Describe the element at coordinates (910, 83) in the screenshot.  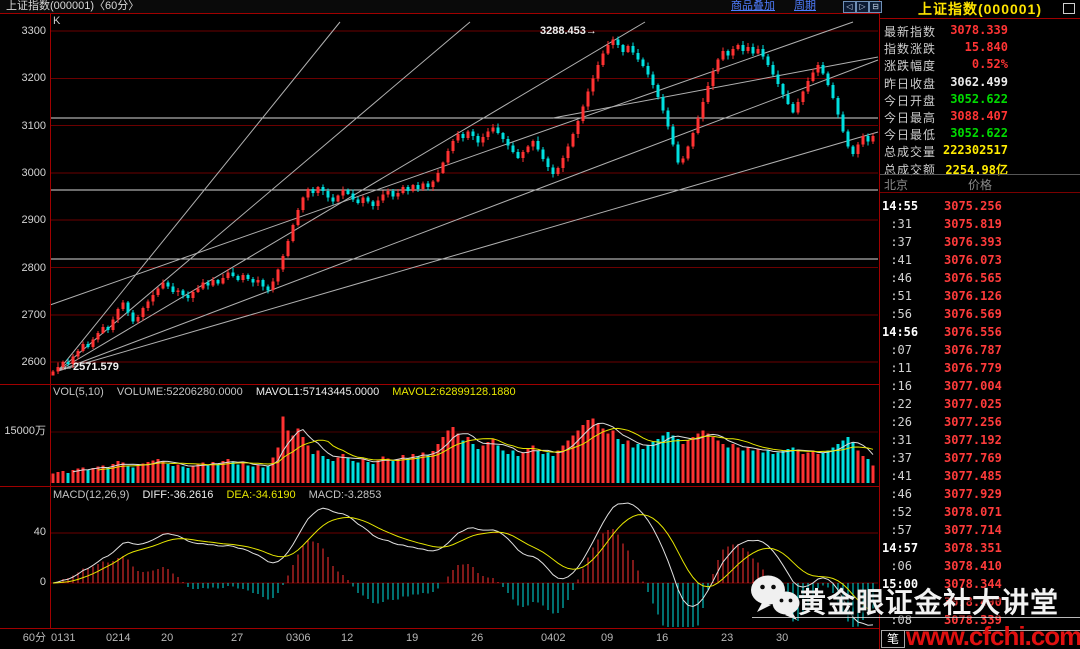
I see `quote-label: 昨日收盘` at that location.